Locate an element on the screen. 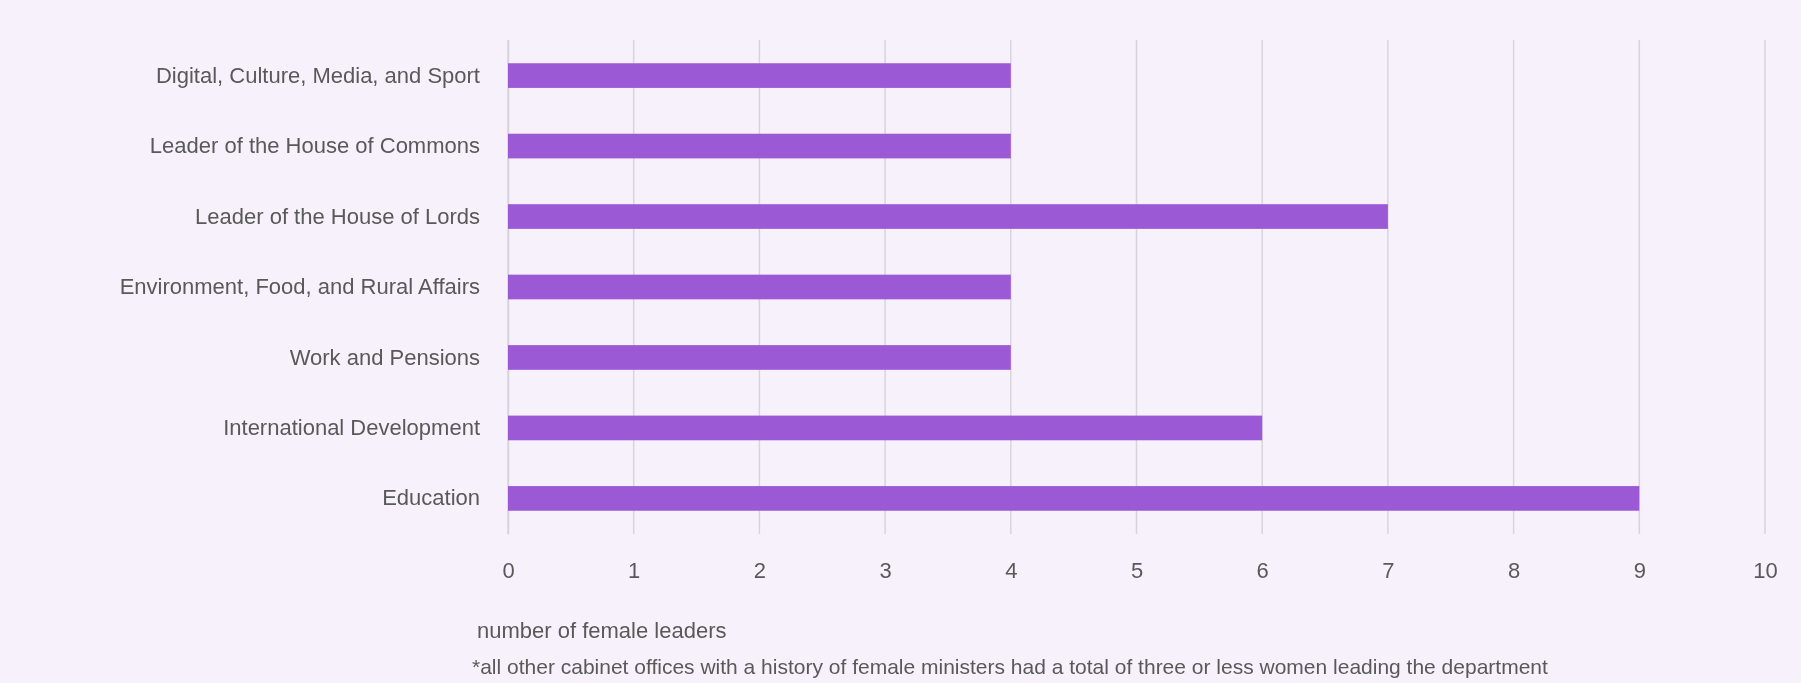  y-tick-label: International Development is located at coordinates (351, 427).